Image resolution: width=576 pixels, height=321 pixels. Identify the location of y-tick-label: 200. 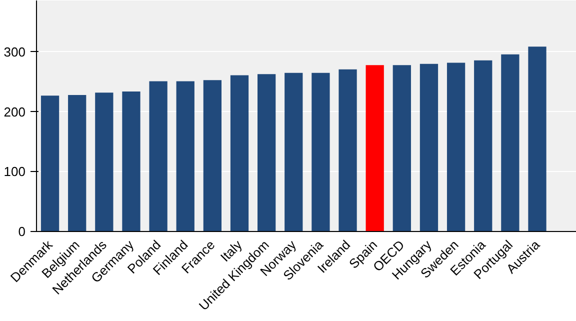
(15, 112).